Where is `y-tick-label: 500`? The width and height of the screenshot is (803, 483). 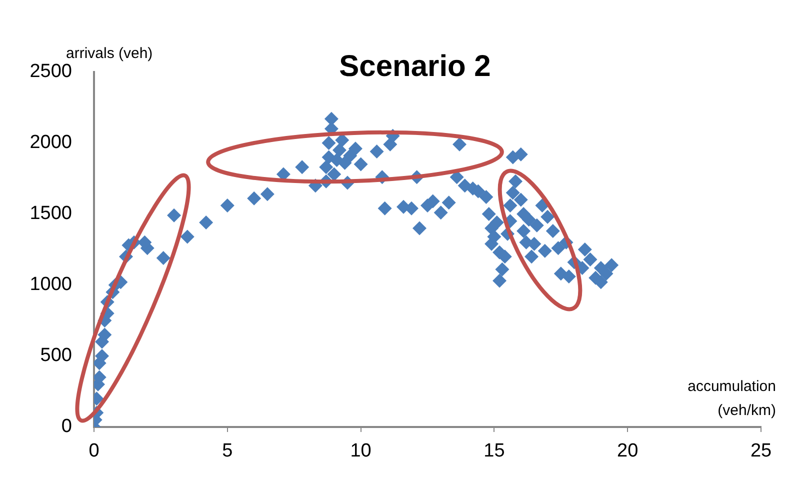 y-tick-label: 500 is located at coordinates (56, 355).